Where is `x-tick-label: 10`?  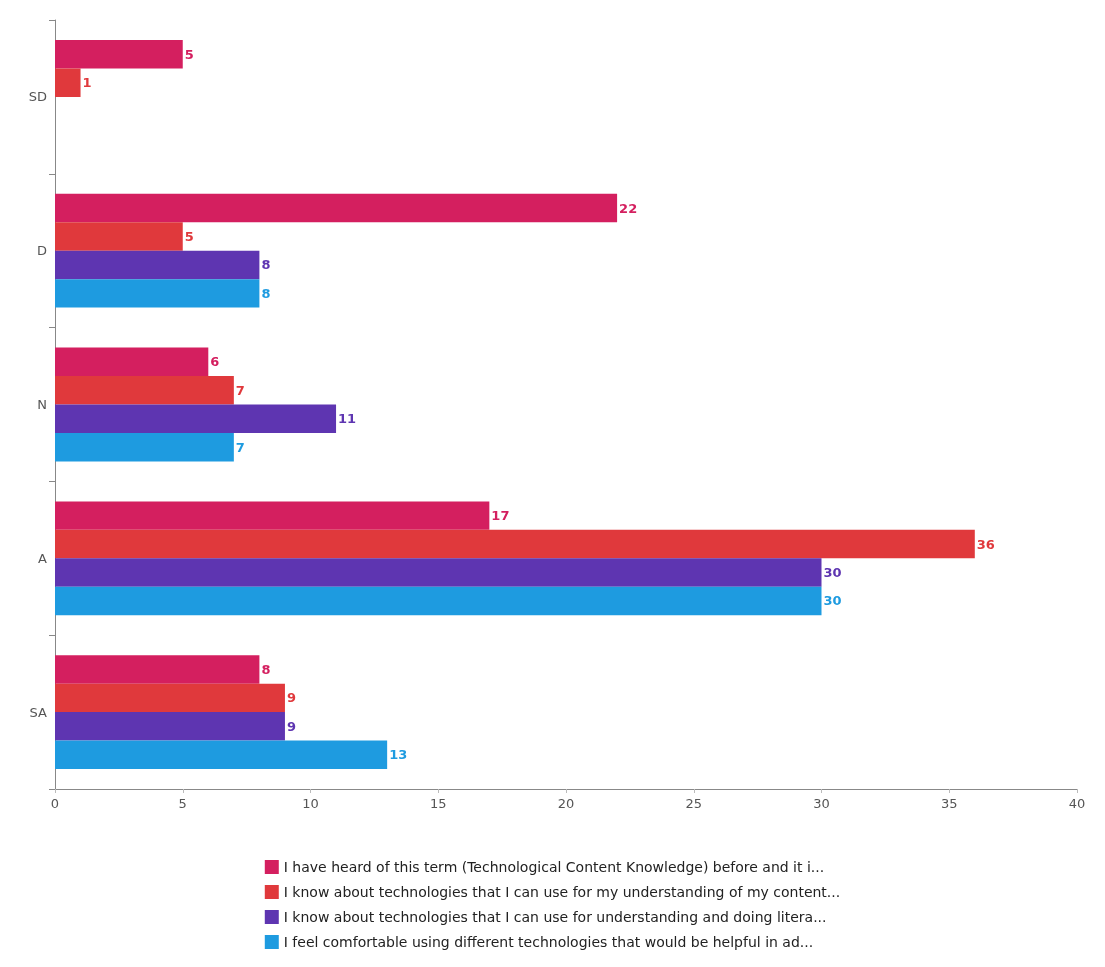
x-tick-label: 10 is located at coordinates (310, 803).